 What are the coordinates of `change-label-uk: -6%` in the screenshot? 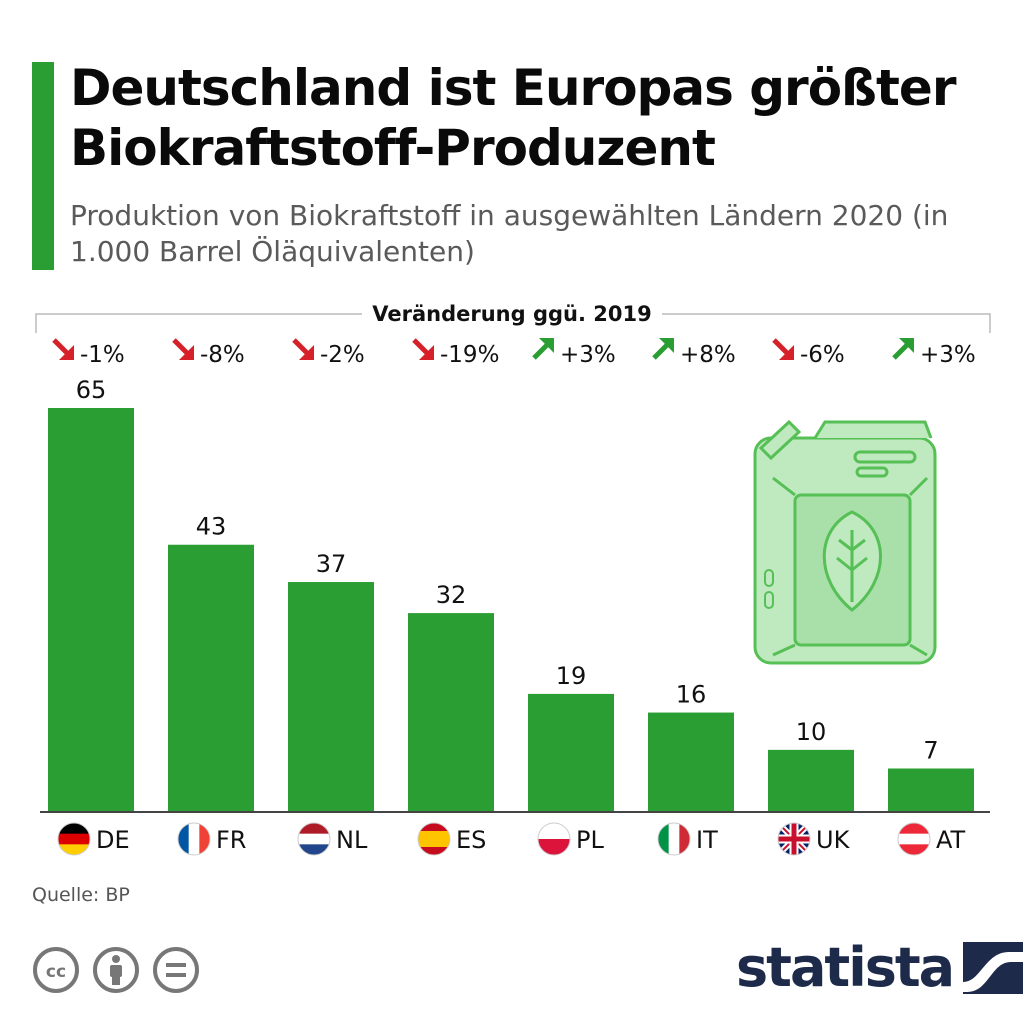 It's located at (822, 355).